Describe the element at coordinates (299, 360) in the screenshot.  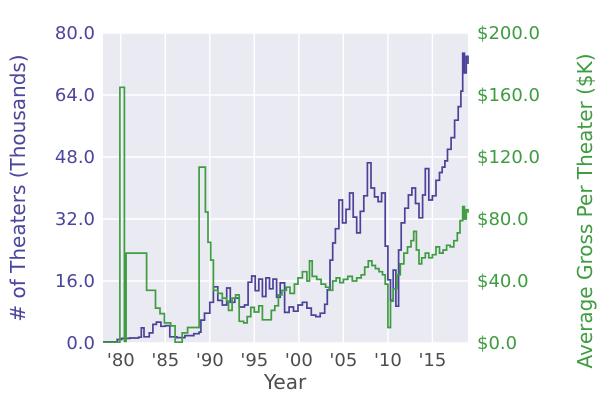
I see `x-tick-label: '00` at that location.